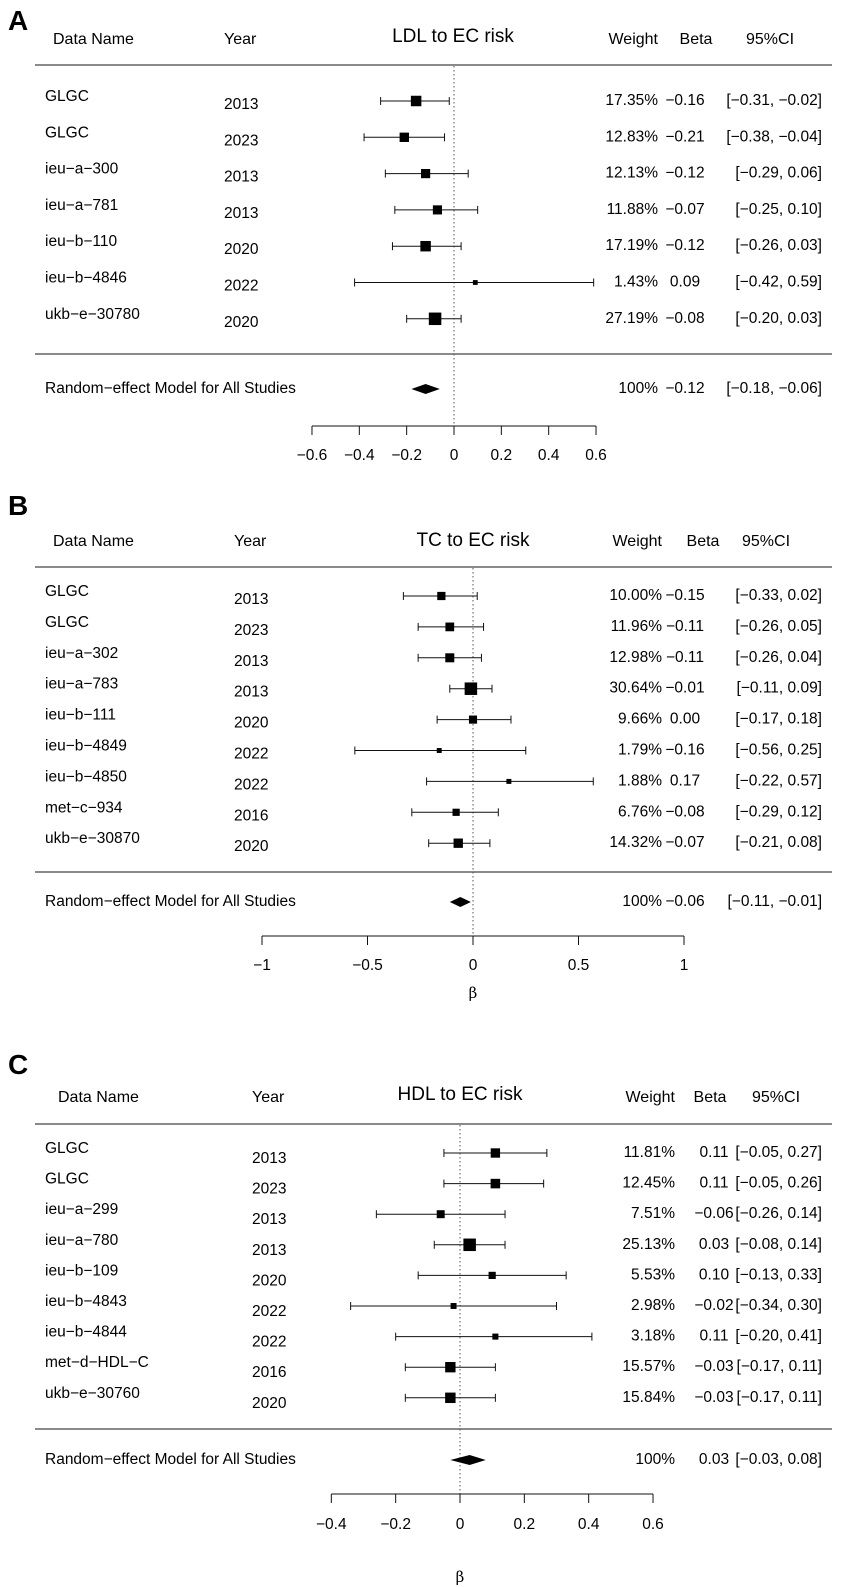 This screenshot has width=851, height=1587. I want to click on study-ci: [−0.42, 0.59], so click(778, 282).